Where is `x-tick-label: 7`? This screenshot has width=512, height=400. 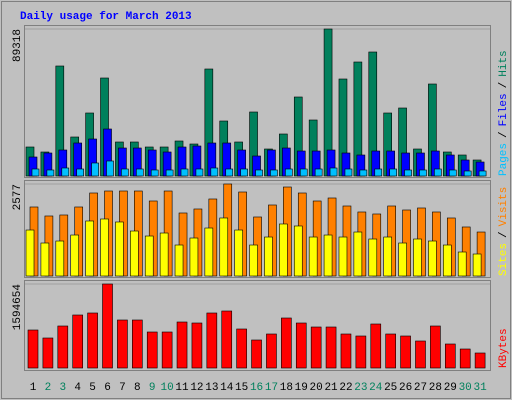 x-tick-label: 7 is located at coordinates (122, 388).